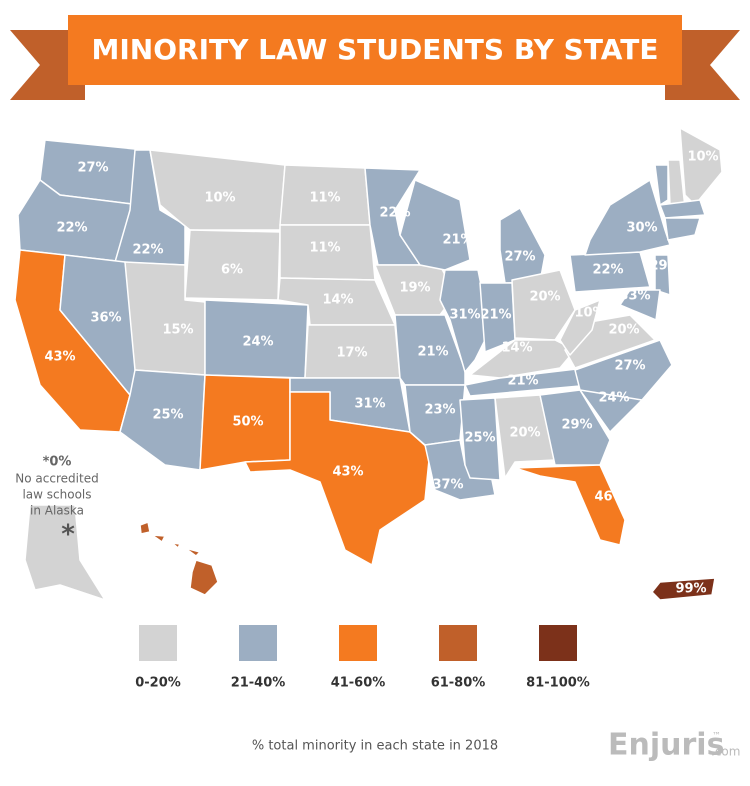 The width and height of the screenshot is (750, 786). What do you see at coordinates (158, 683) in the screenshot?
I see `legend-label: 0-20%` at bounding box center [158, 683].